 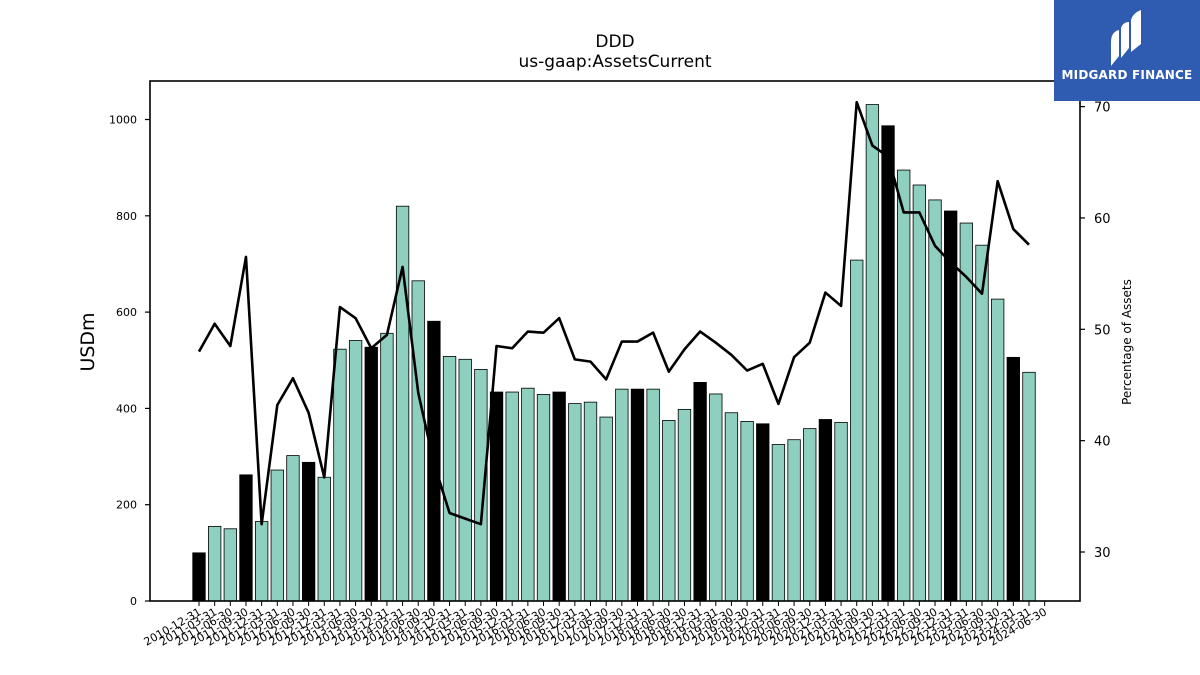 I want to click on chart-subtitle: us-gaap:AssetsCurrent, so click(x=615, y=62).